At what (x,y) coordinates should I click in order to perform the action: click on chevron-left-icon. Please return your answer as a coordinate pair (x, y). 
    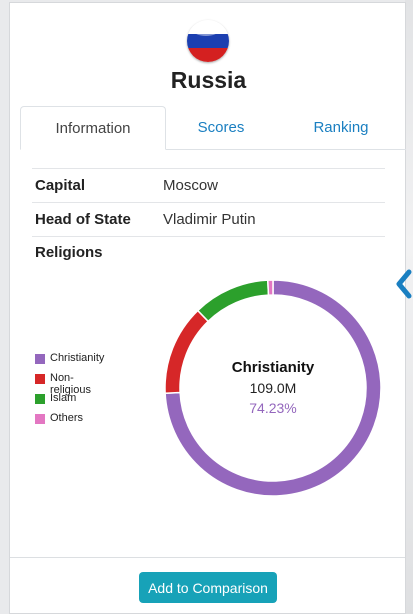
    Looking at the image, I should click on (403, 284).